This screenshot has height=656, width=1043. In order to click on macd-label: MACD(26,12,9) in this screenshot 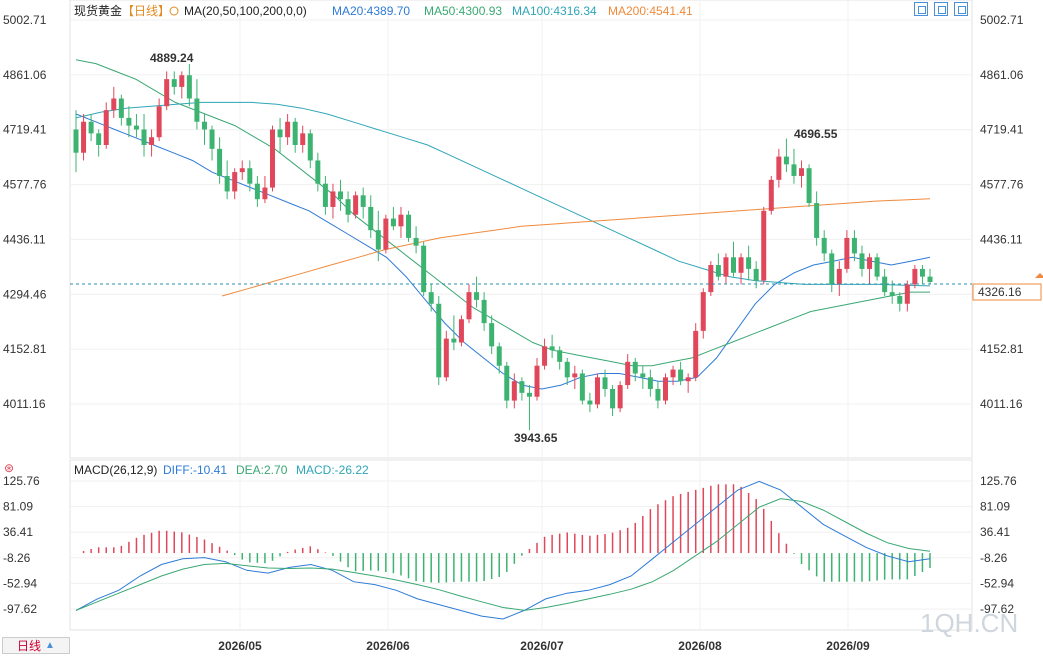, I will do `click(115, 470)`.